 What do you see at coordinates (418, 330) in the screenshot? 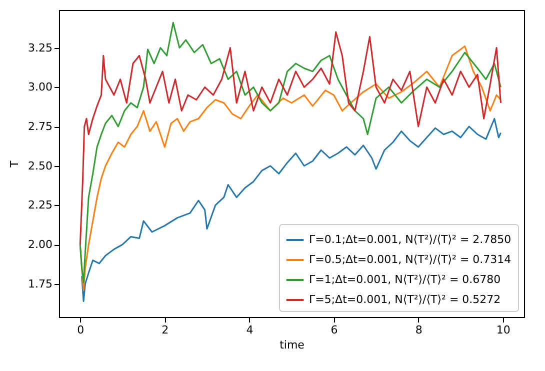
I see `x-tick-label: 8` at bounding box center [418, 330].